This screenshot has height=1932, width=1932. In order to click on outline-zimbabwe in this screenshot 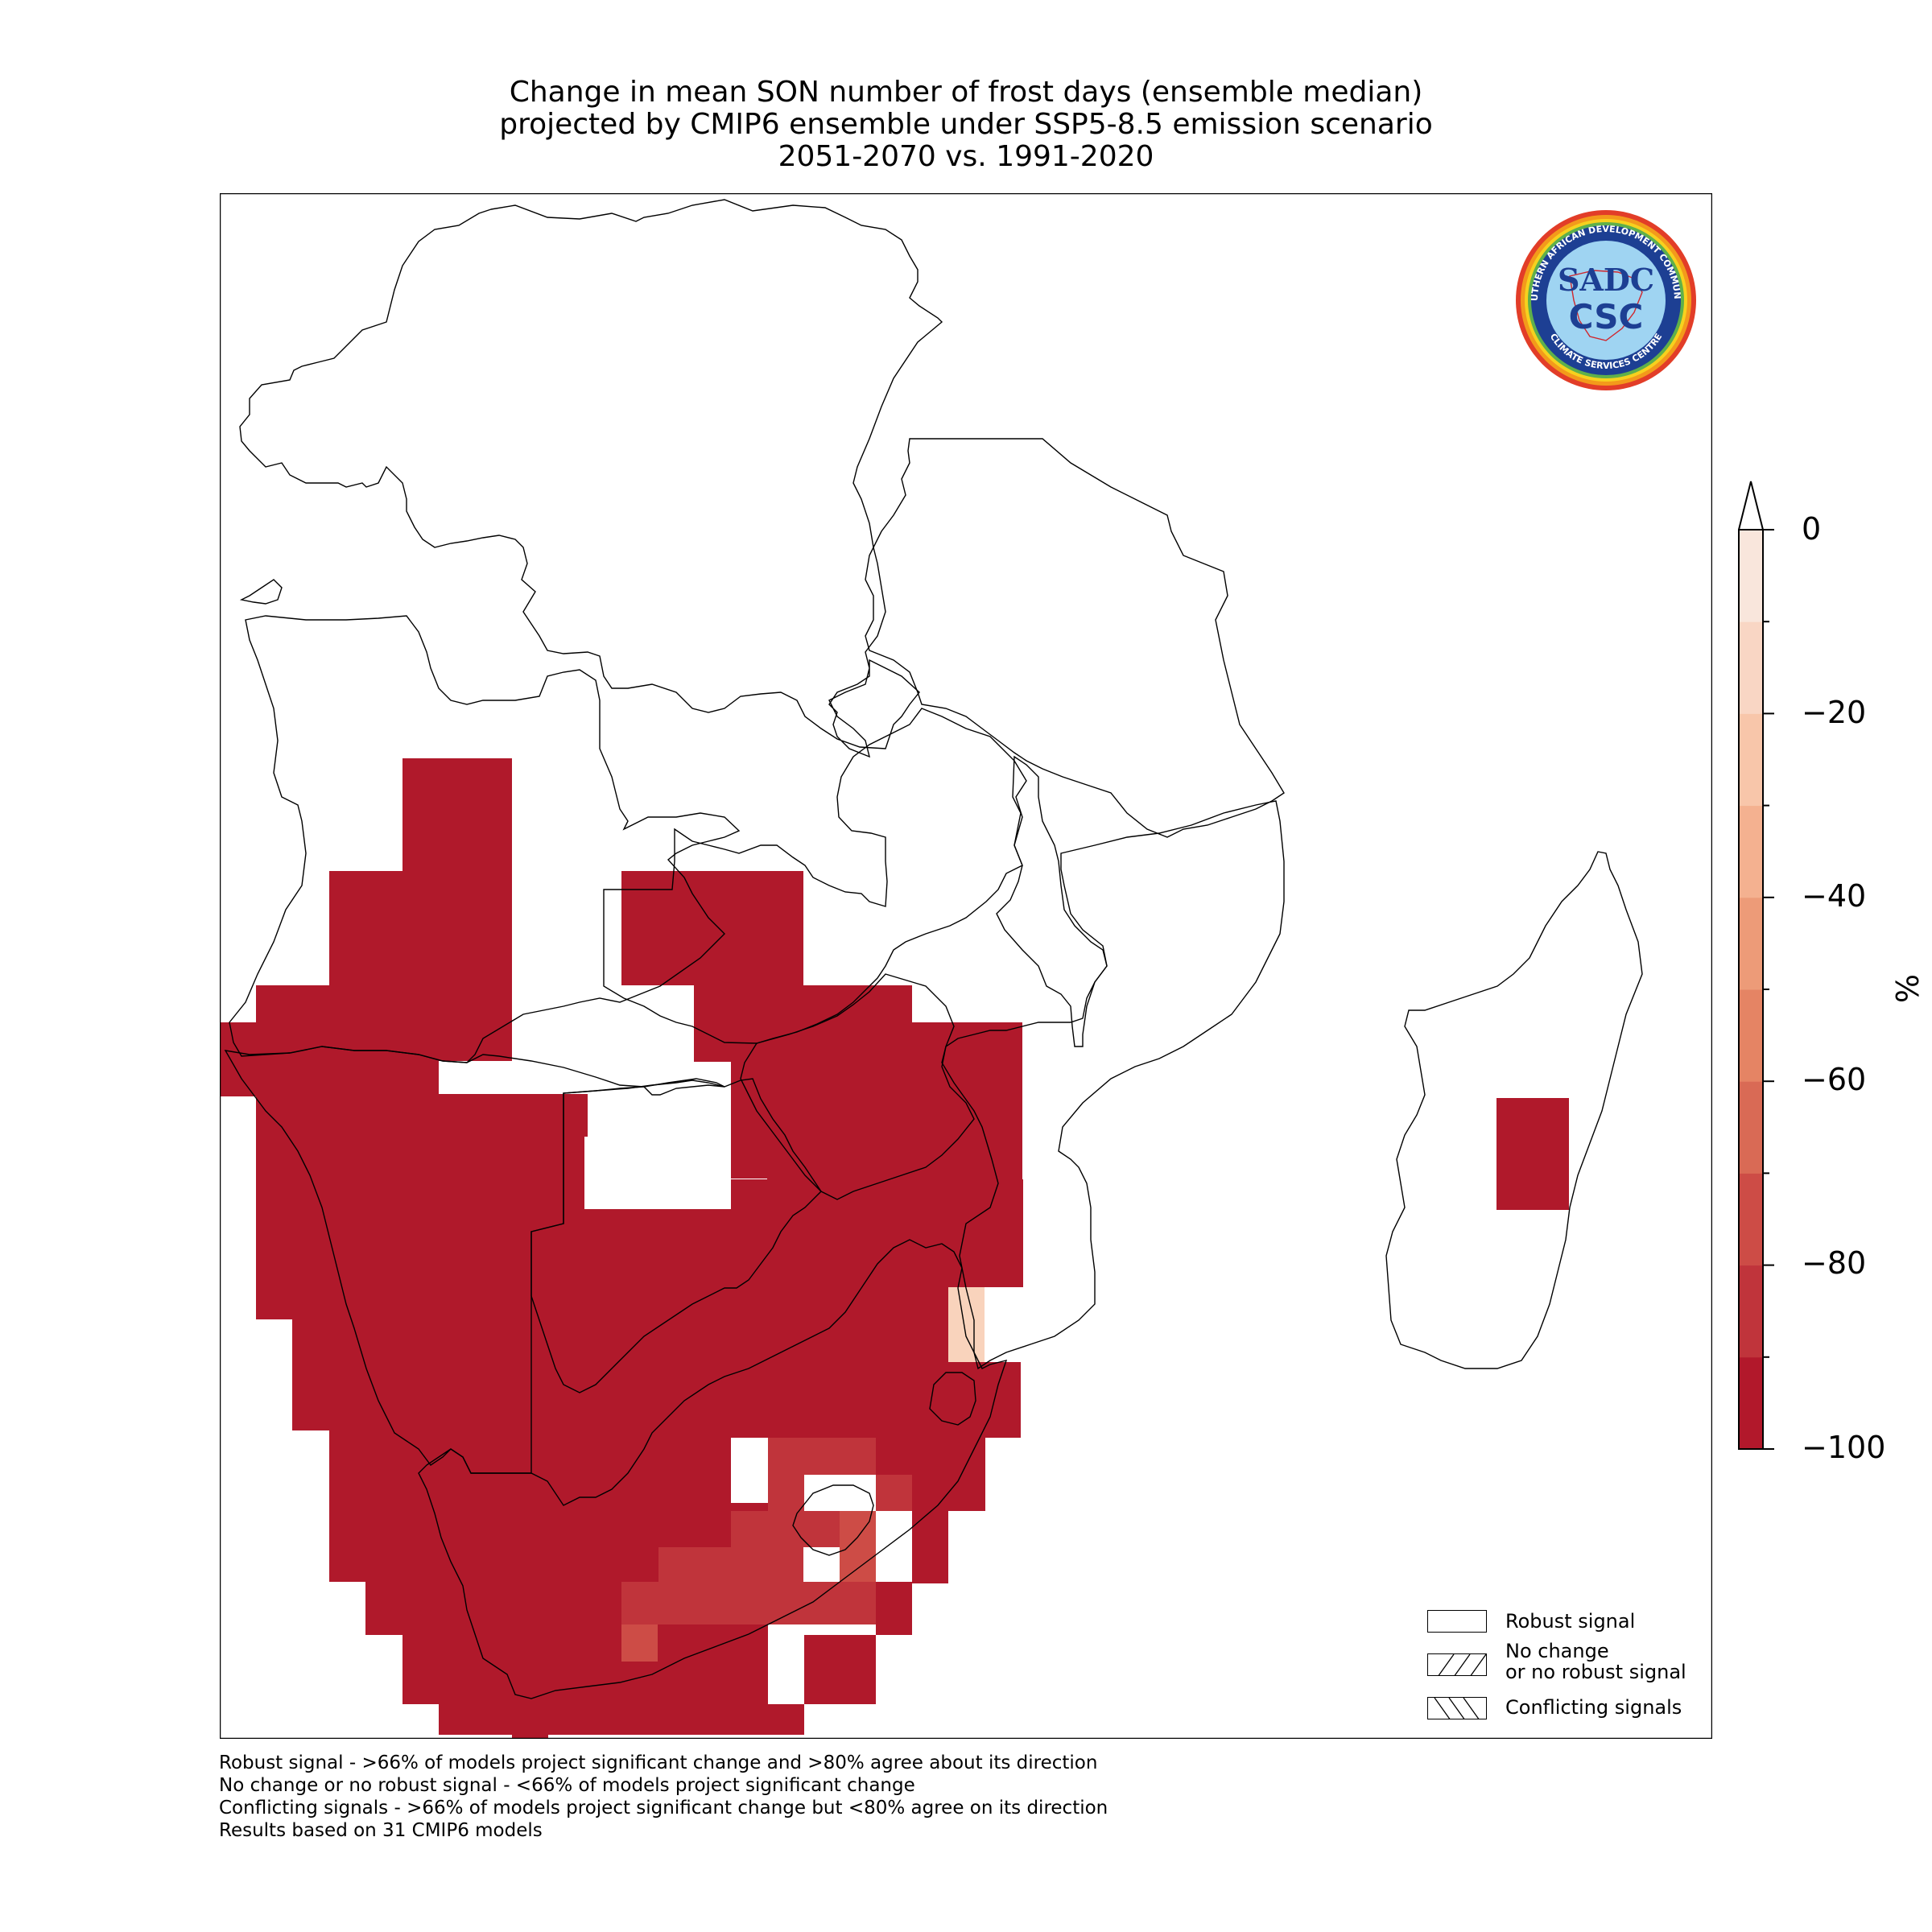, I will do `click(857, 1086)`.